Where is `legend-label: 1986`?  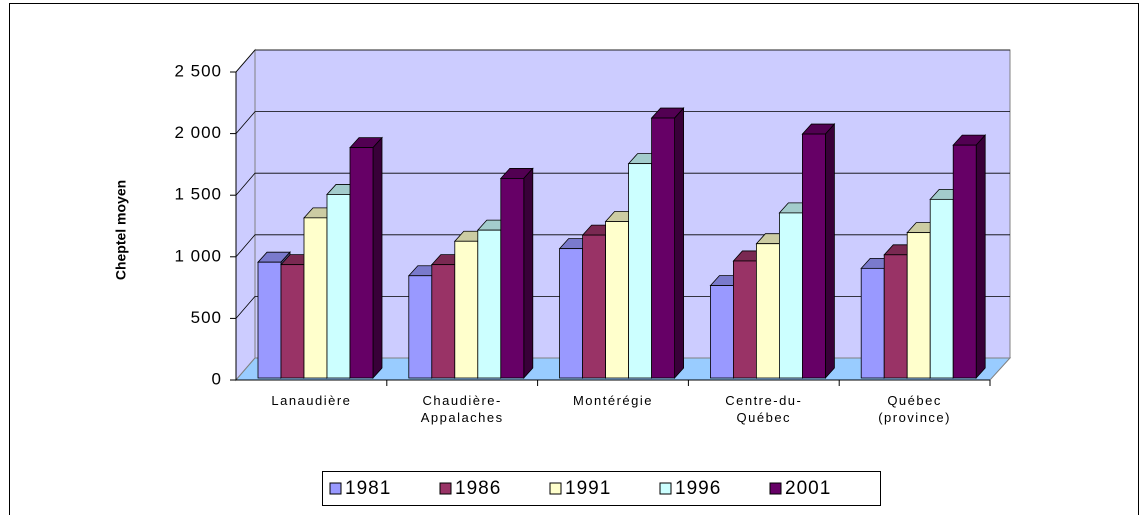
legend-label: 1986 is located at coordinates (478, 488).